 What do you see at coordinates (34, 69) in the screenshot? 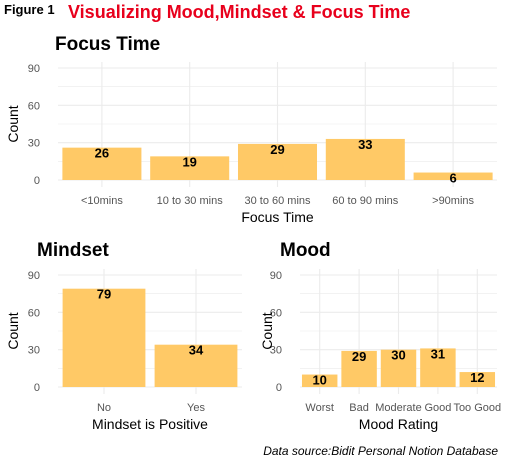
I see `focus-time-y-tick-label: 90` at bounding box center [34, 69].